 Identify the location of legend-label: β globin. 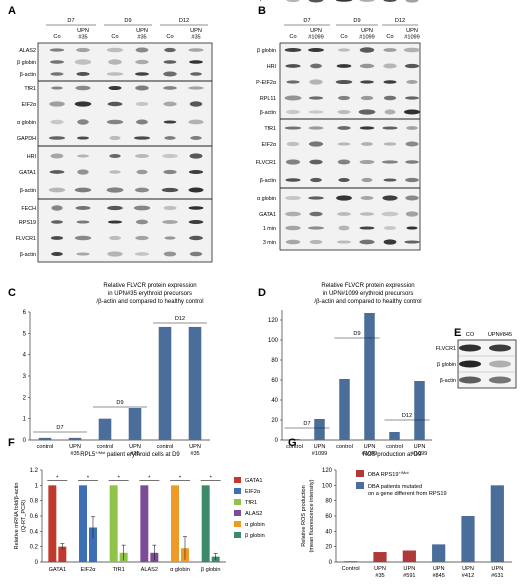
(255, 536).